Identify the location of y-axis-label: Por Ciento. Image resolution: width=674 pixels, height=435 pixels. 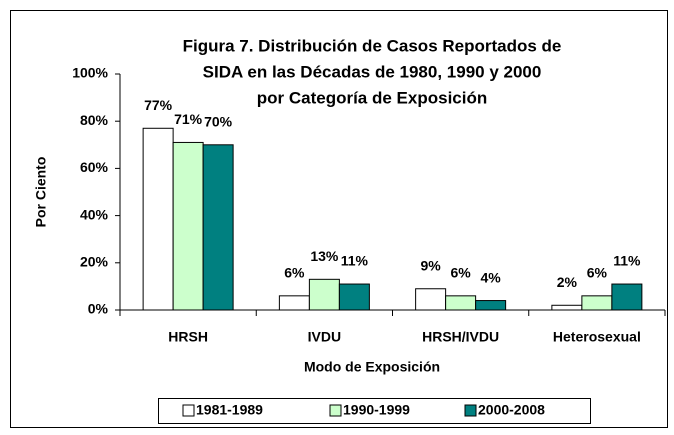
(41, 192).